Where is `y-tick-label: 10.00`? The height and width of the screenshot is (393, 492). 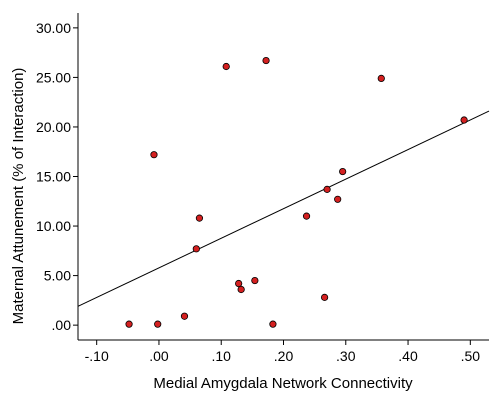
y-tick-label: 10.00 is located at coordinates (53, 226).